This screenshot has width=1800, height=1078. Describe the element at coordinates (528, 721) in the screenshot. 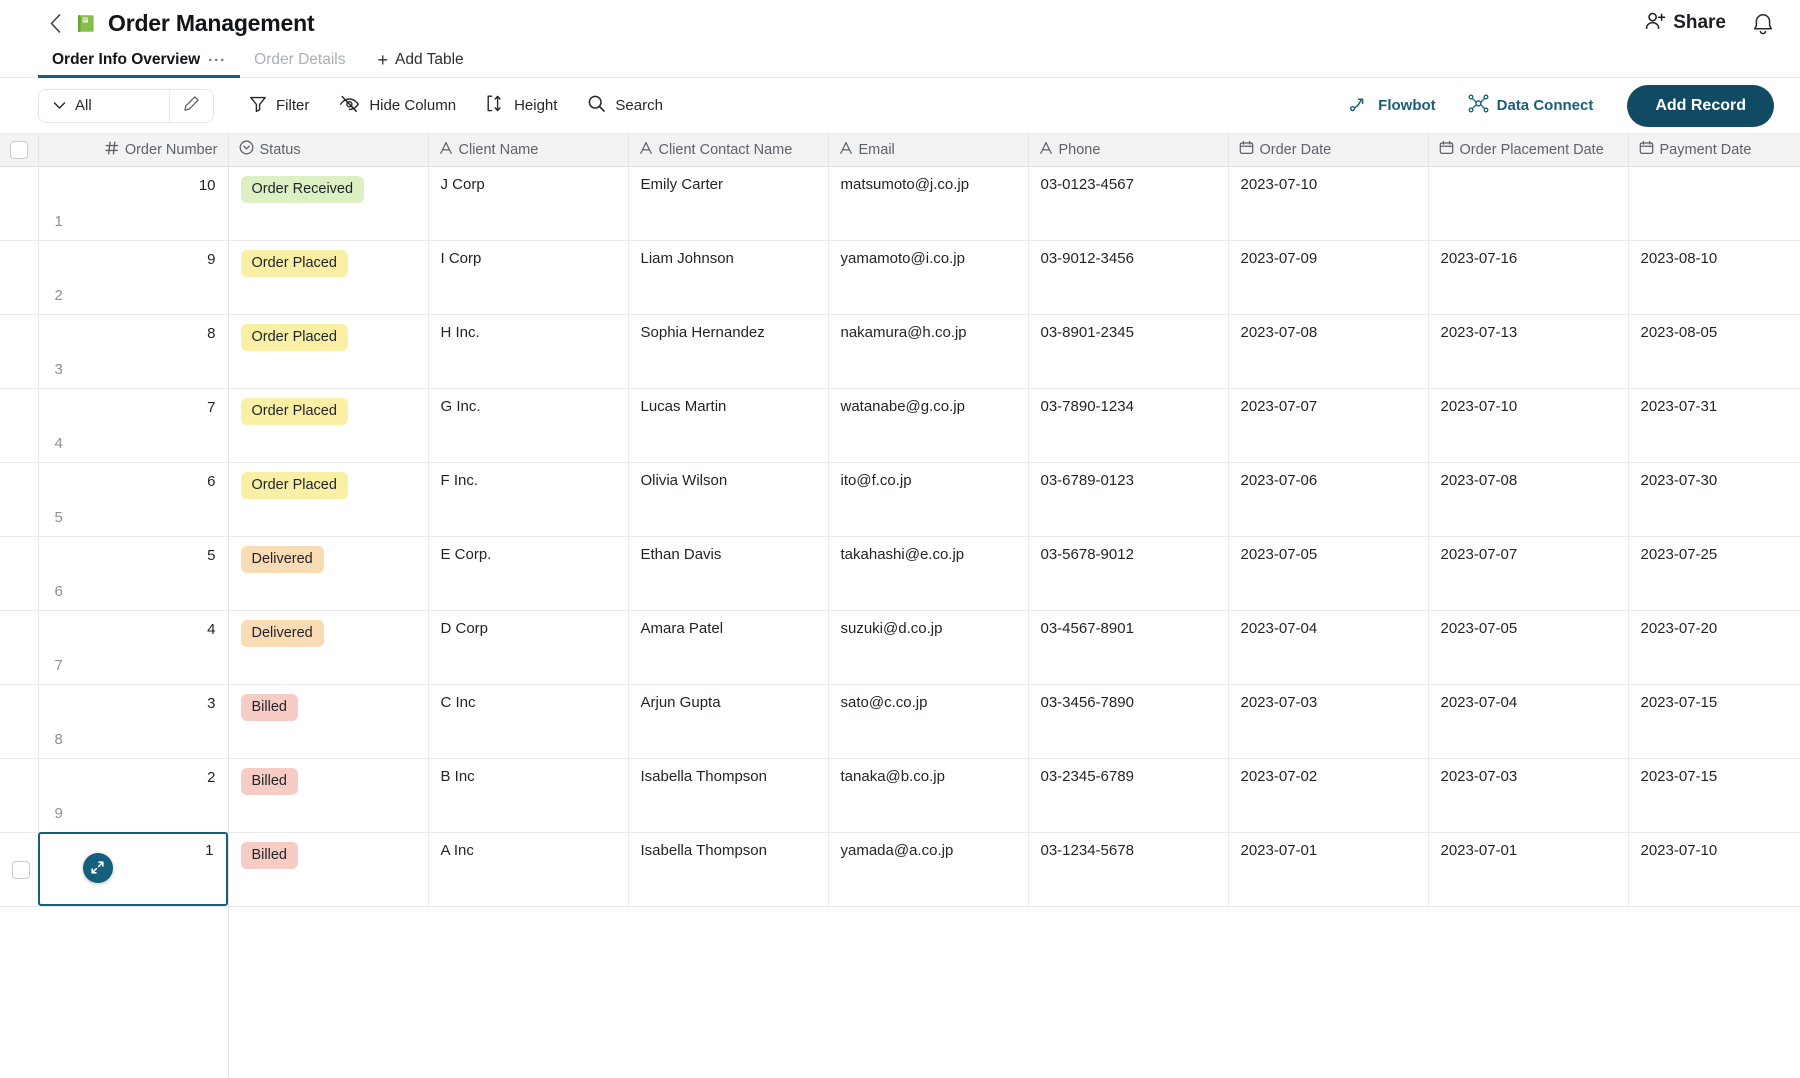

I see `client-name-cell: C Inc` at that location.